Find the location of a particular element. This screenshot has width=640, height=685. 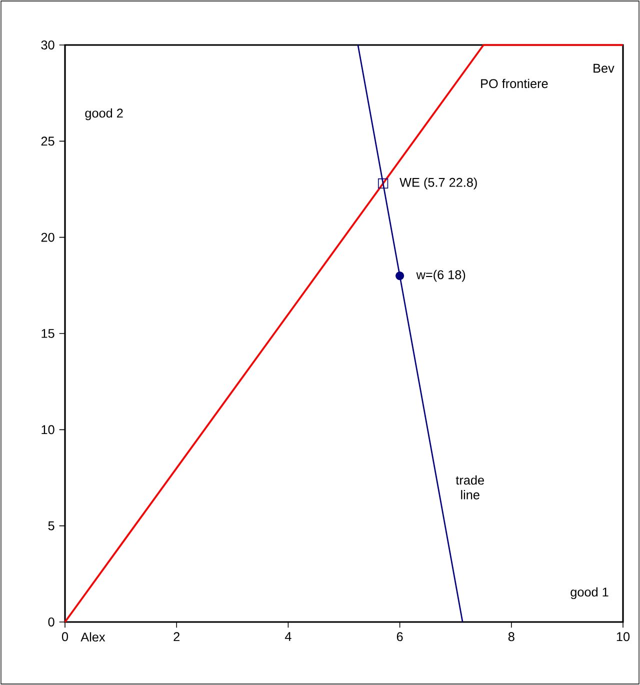

x-tick-label: 10 is located at coordinates (623, 637).